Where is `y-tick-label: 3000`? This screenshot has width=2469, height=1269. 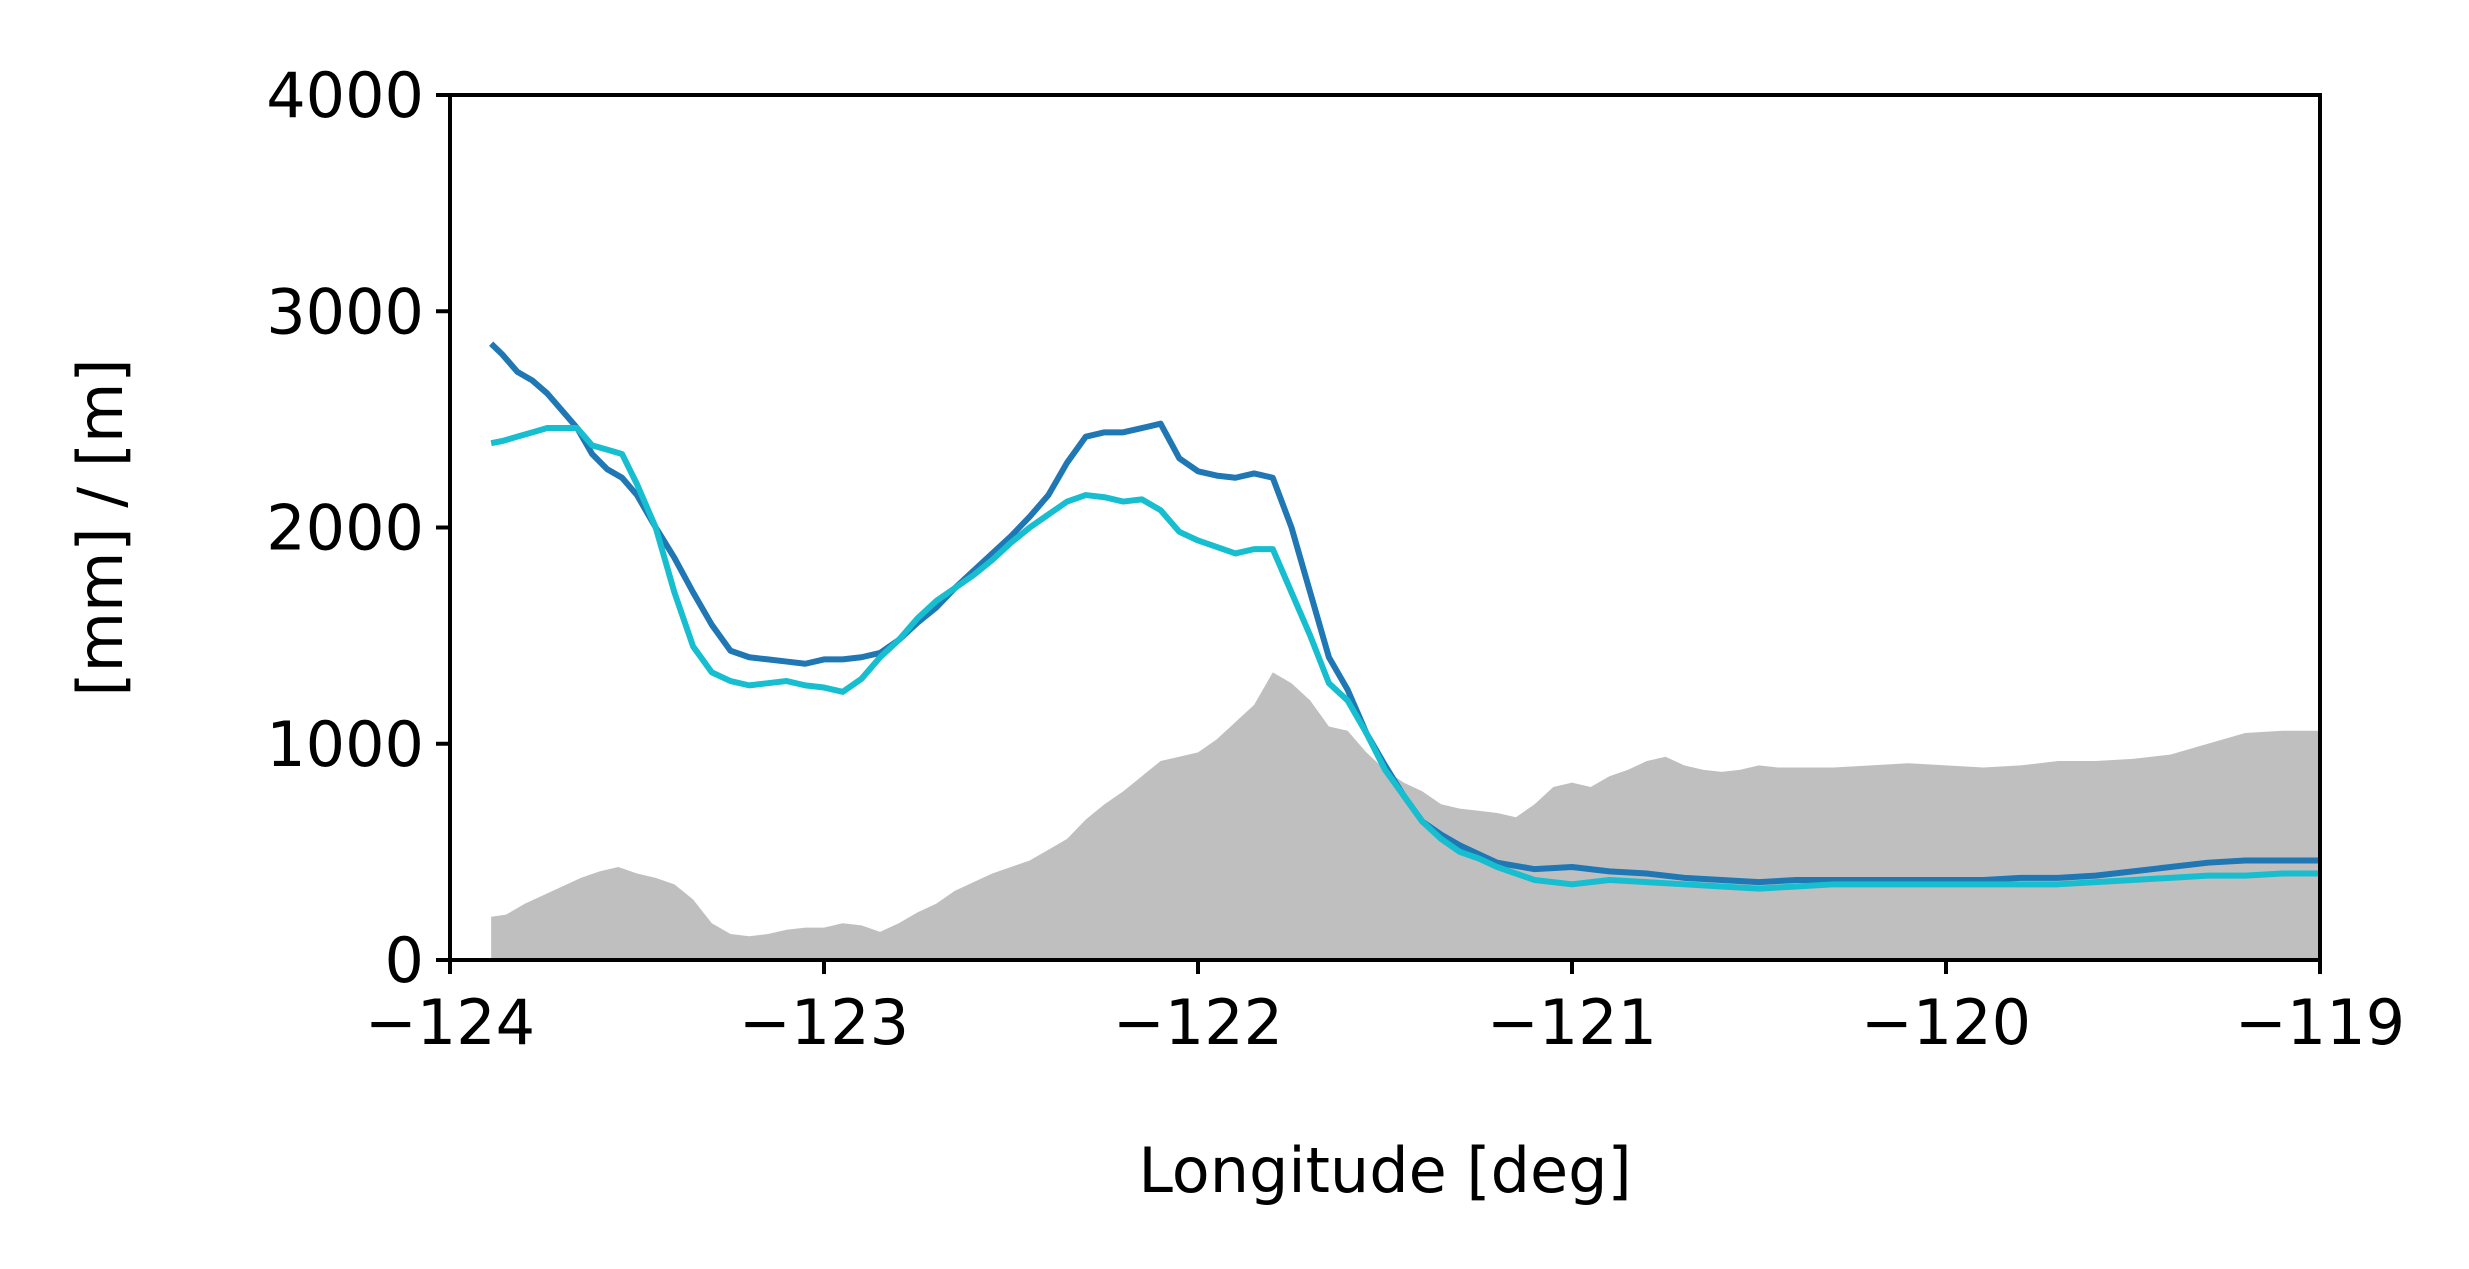
y-tick-label: 3000 is located at coordinates (345, 311).